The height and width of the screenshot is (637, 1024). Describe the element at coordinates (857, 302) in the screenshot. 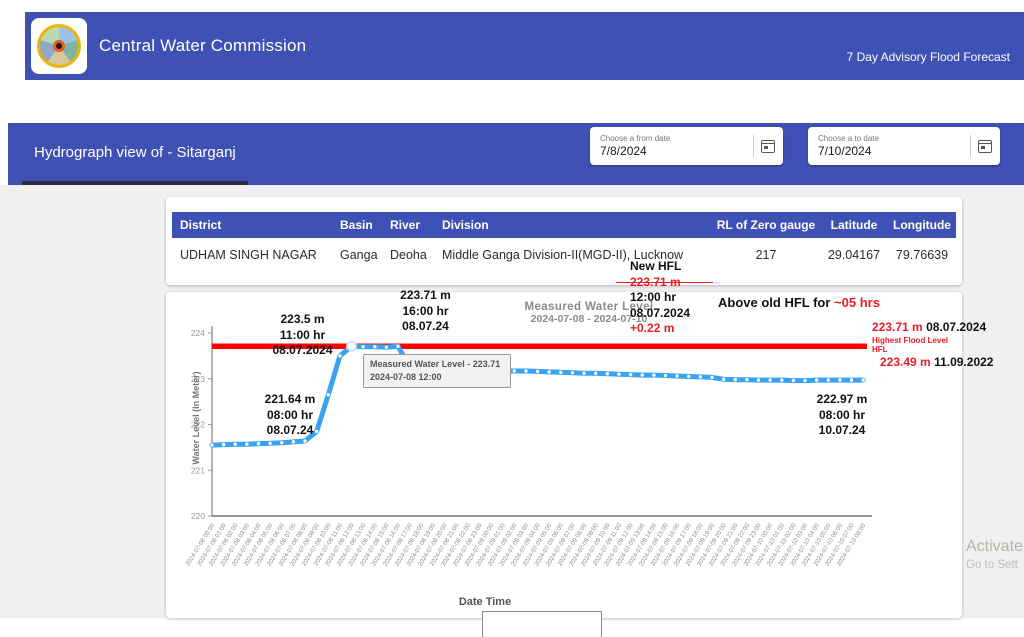

I see `above-old-duration: ~05 hrs` at that location.